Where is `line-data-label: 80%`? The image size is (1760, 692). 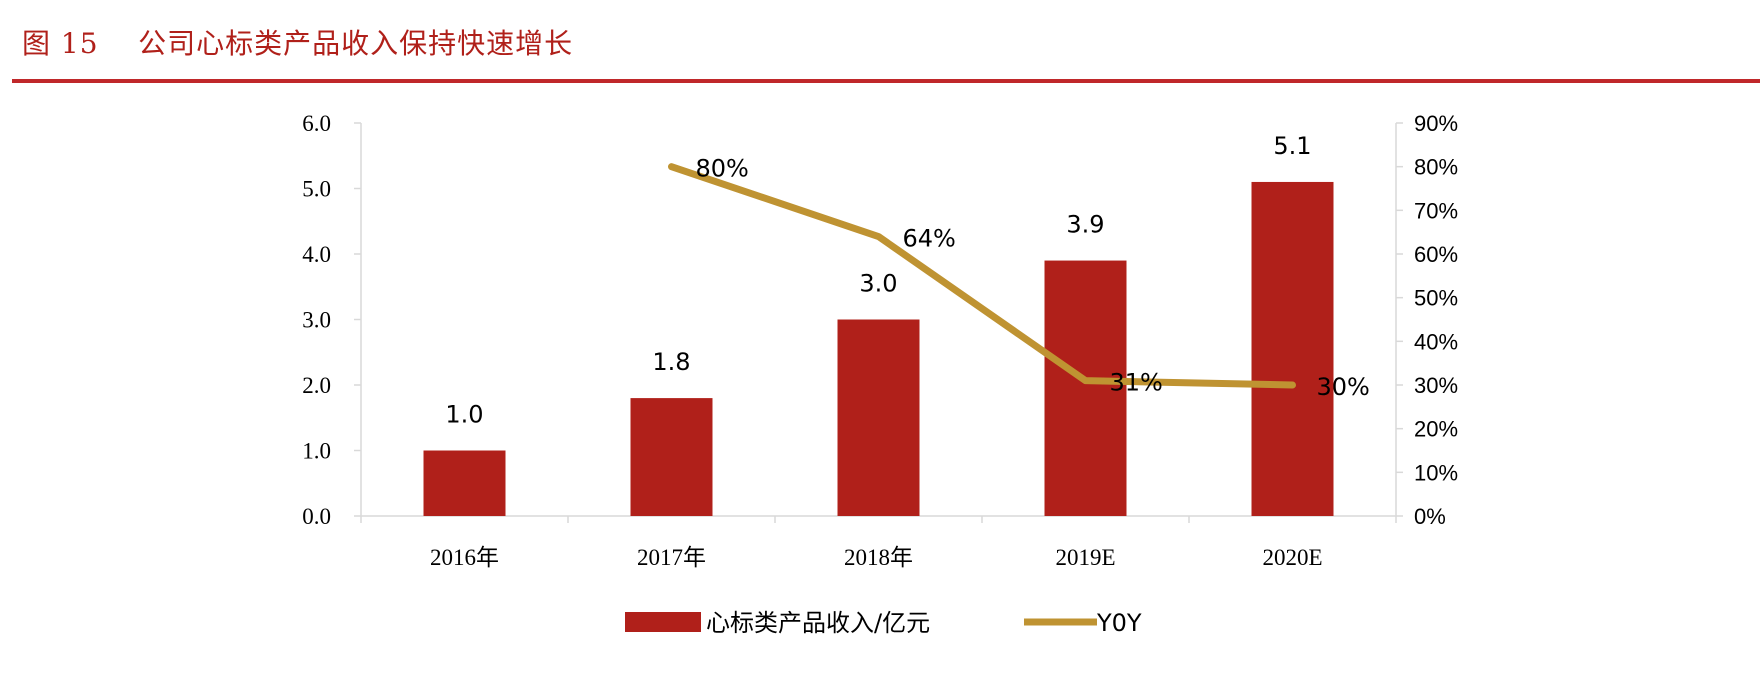
line-data-label: 80% is located at coordinates (722, 169).